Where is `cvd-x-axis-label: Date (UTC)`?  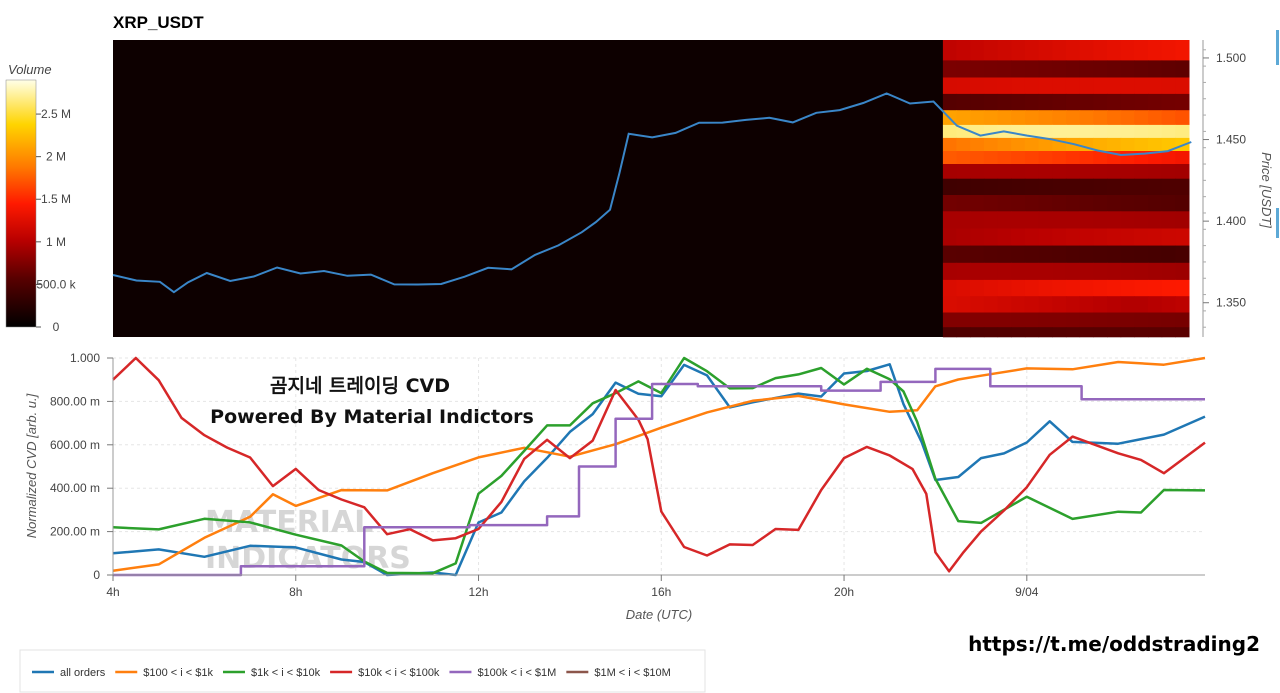 cvd-x-axis-label: Date (UTC) is located at coordinates (659, 614).